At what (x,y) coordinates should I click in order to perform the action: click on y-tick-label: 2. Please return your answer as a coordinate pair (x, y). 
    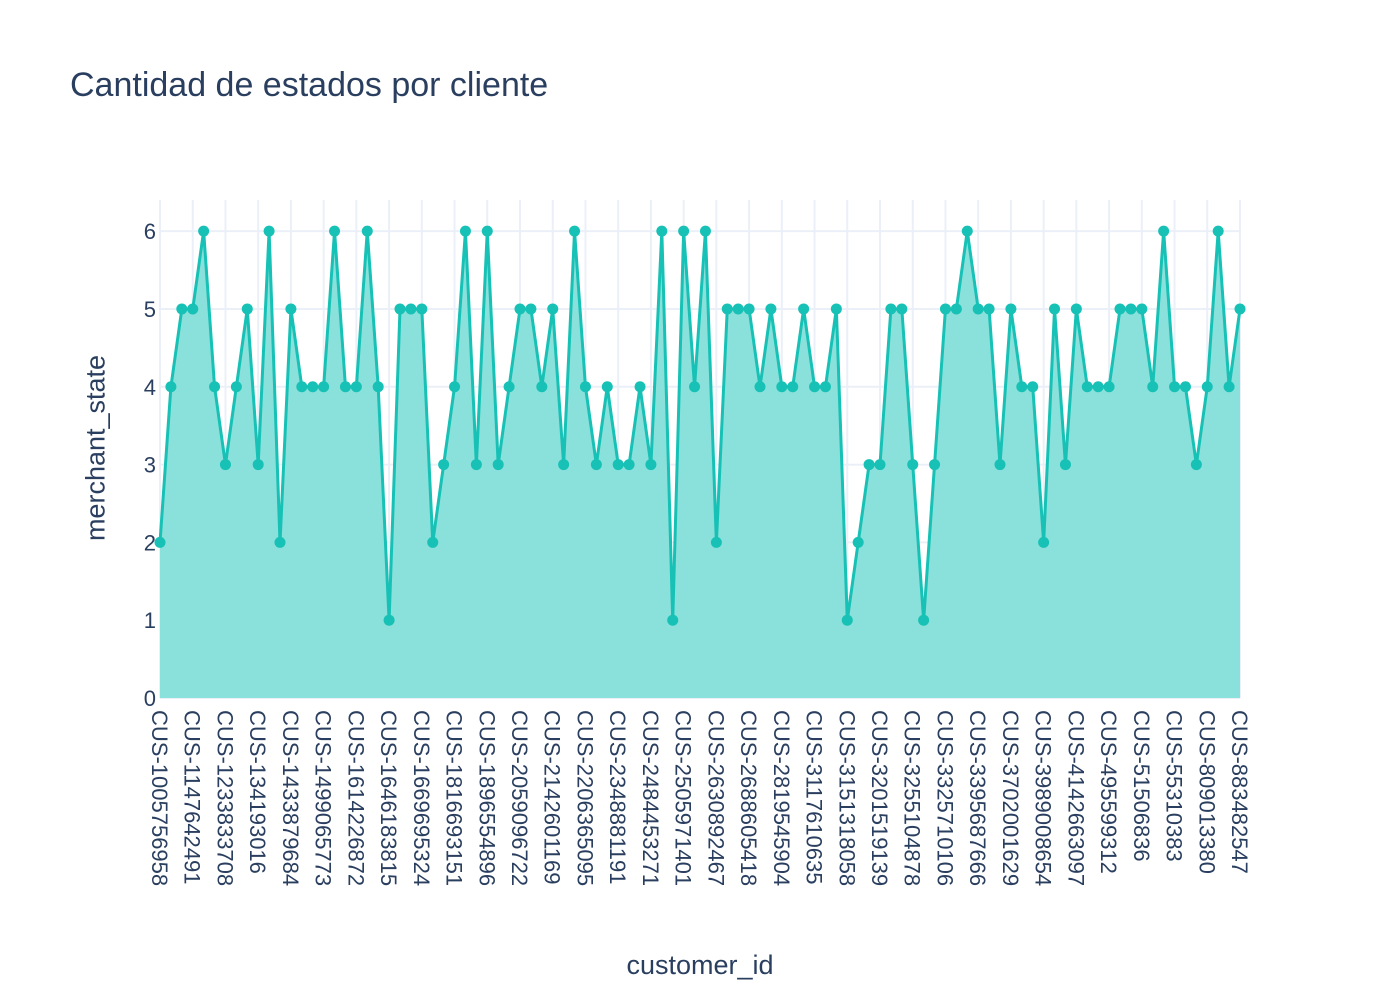
    Looking at the image, I should click on (150, 542).